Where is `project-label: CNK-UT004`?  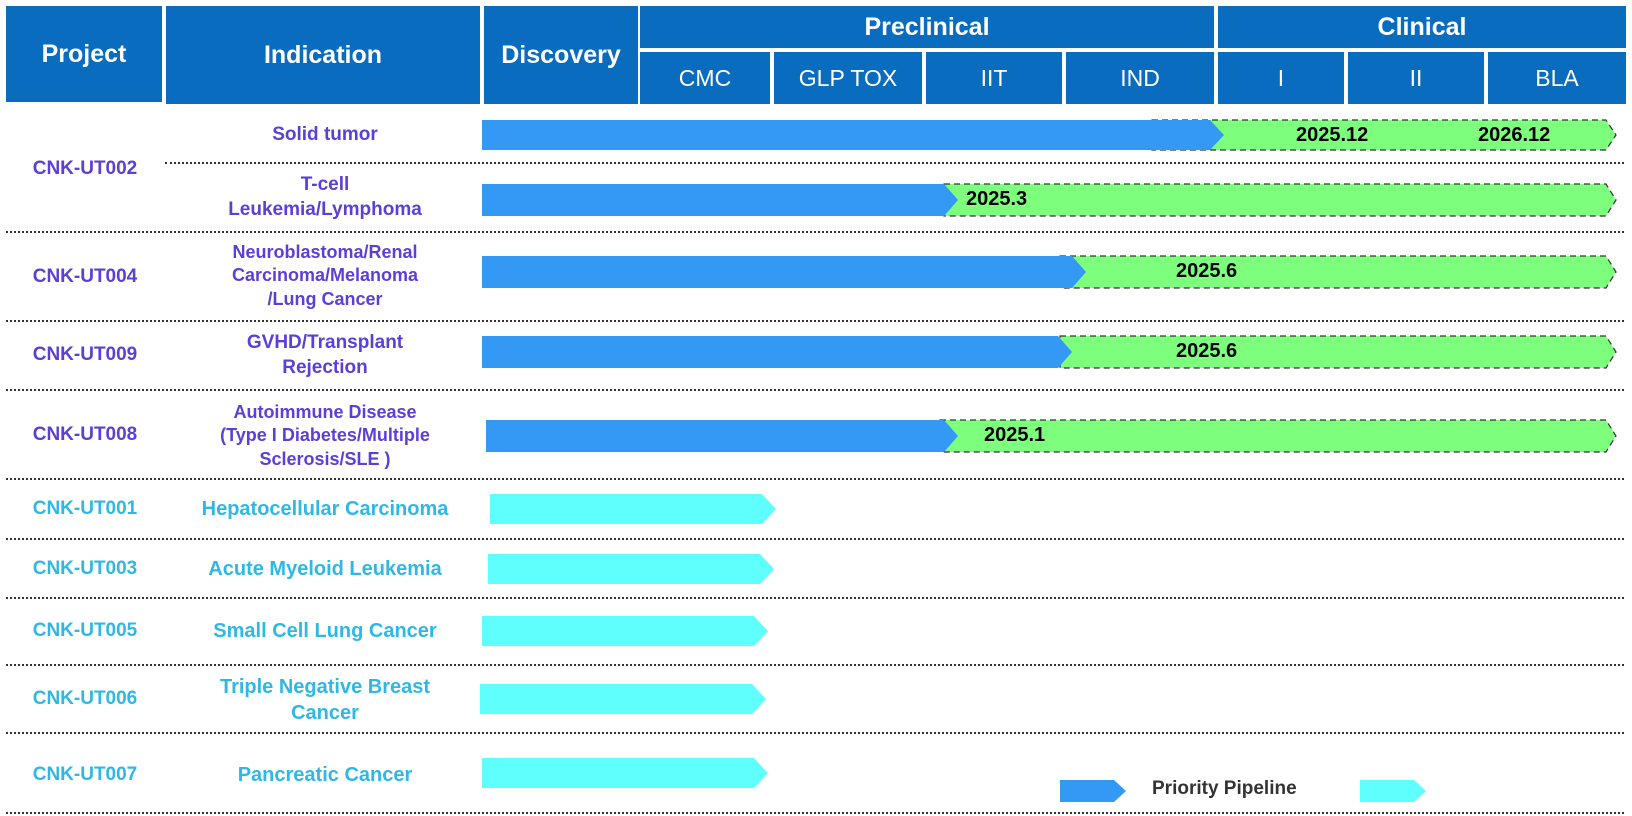 project-label: CNK-UT004 is located at coordinates (85, 276).